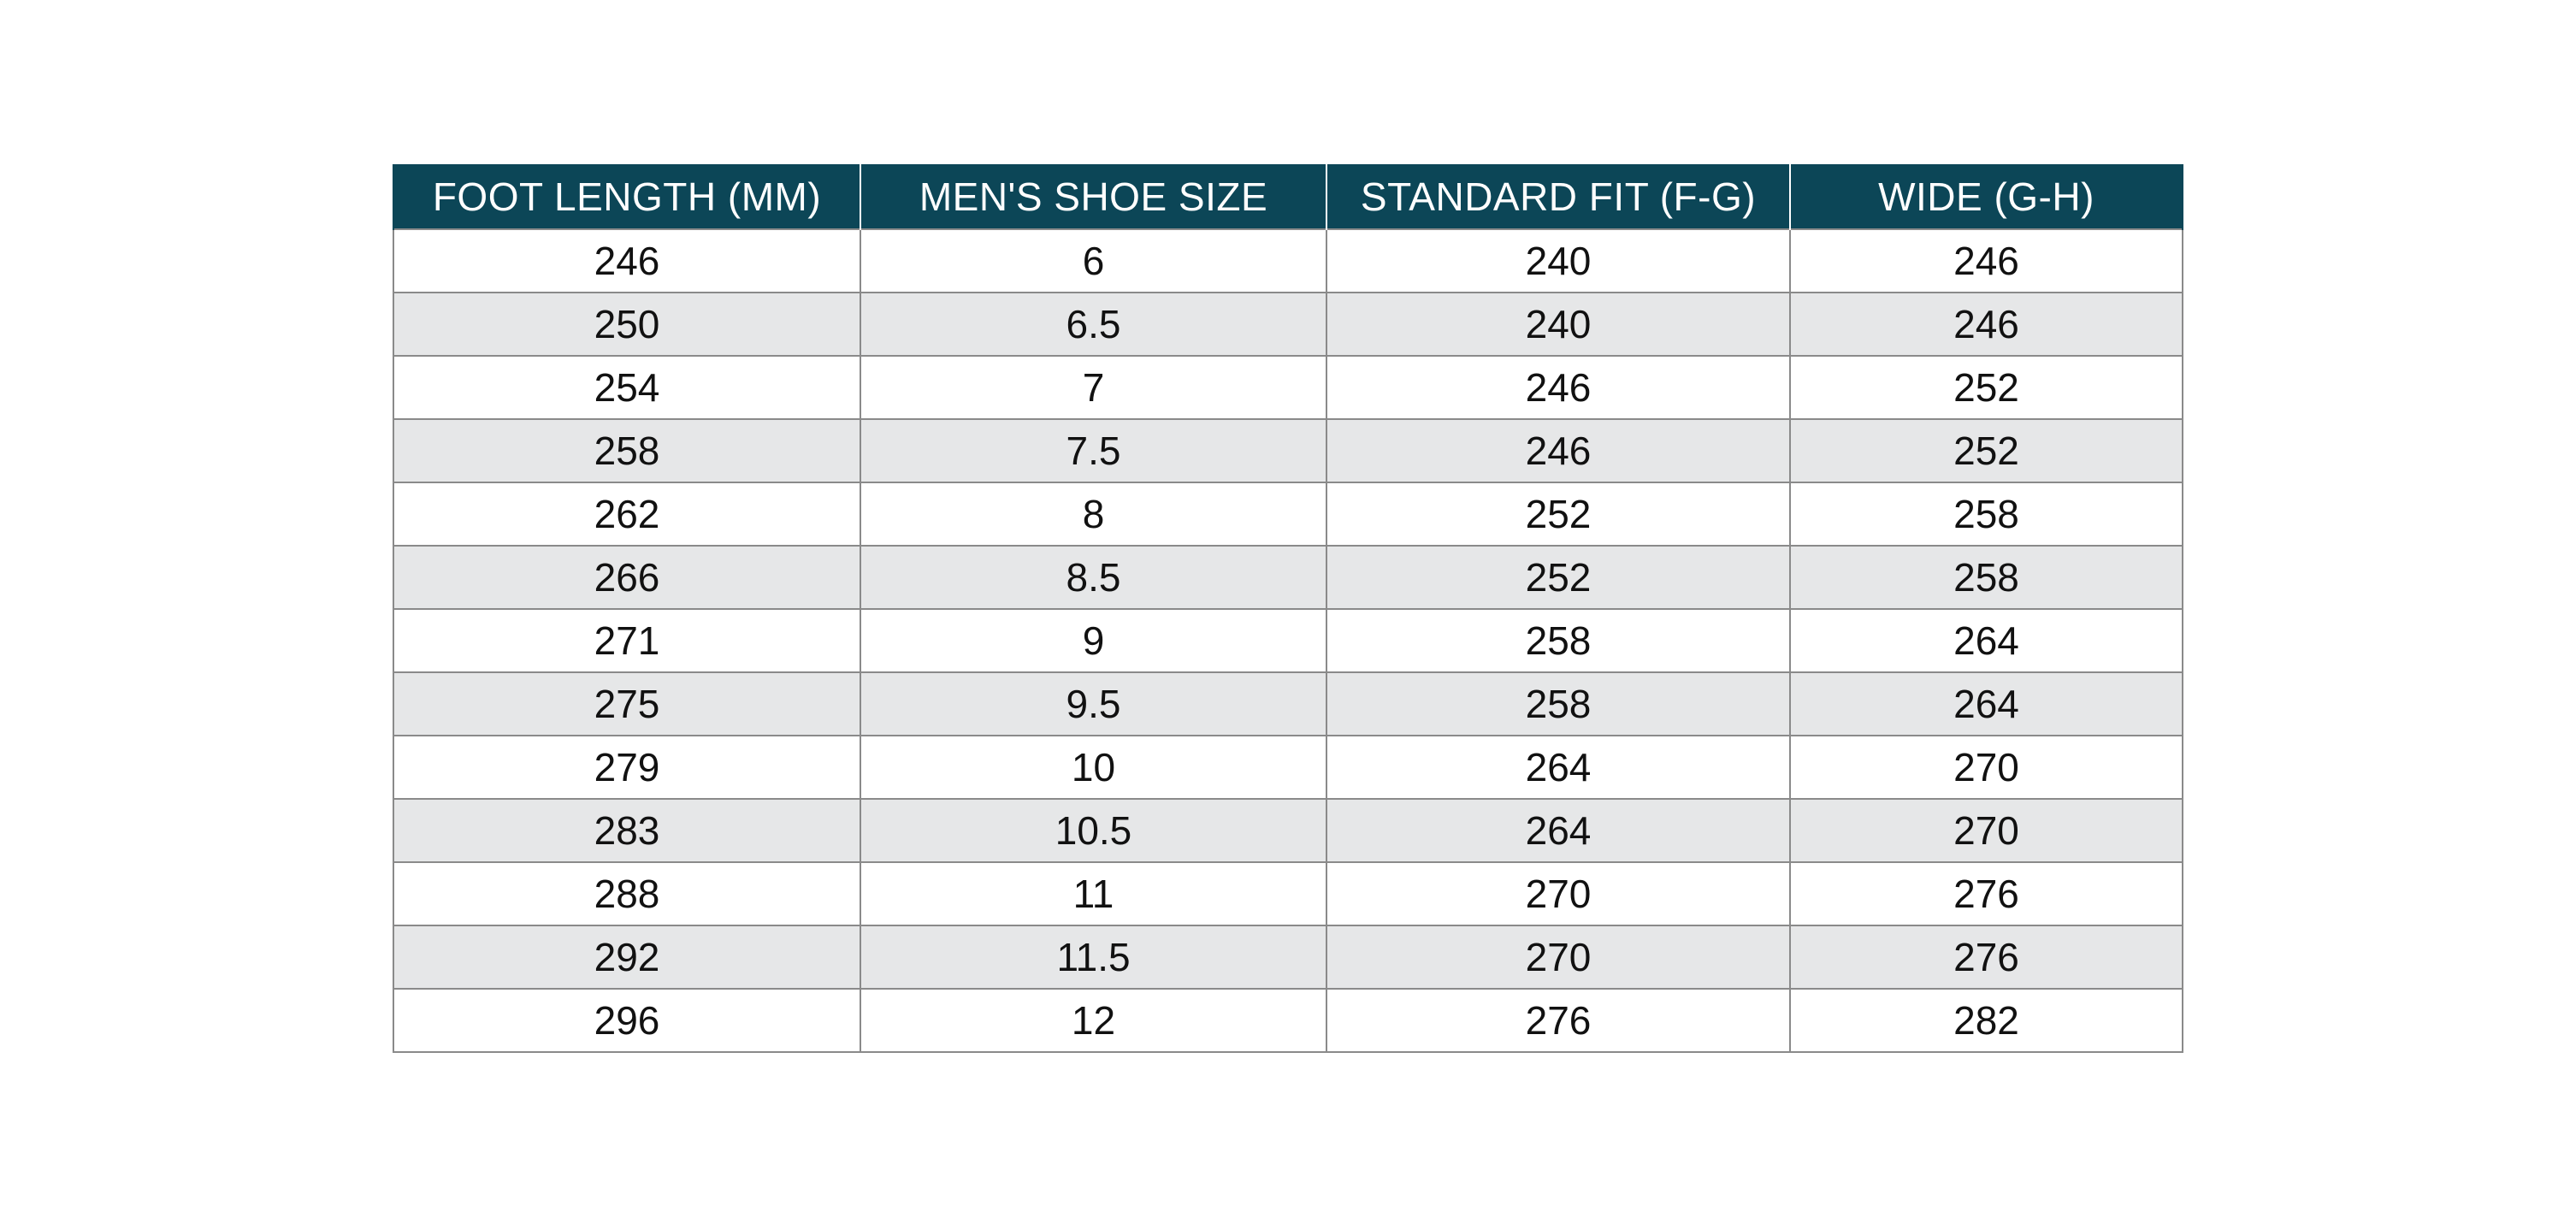 This screenshot has width=2576, height=1212. Describe the element at coordinates (627, 324) in the screenshot. I see `table-cell: 250` at that location.